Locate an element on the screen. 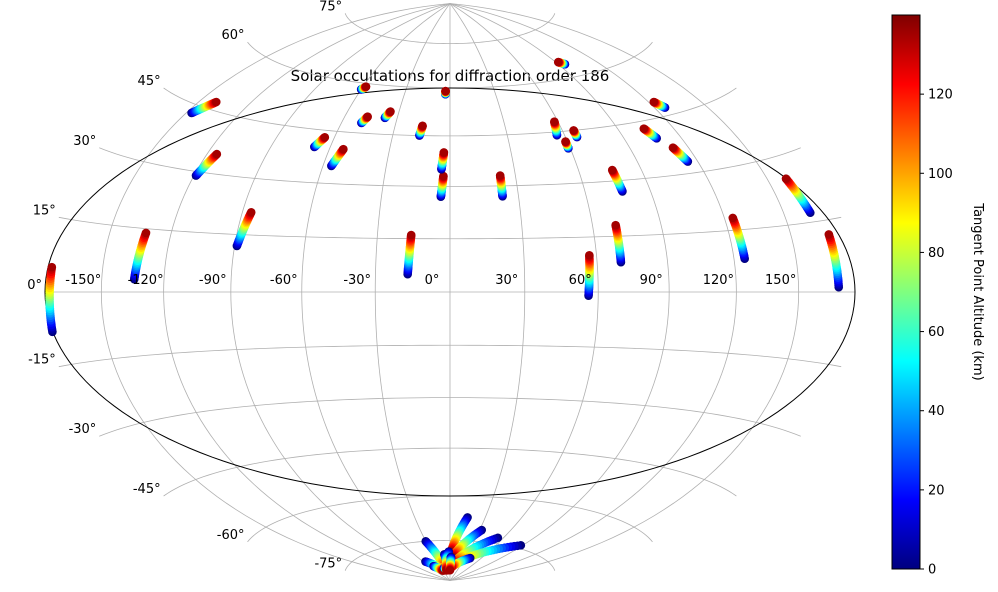 Image resolution: width=998 pixels, height=592 pixels. lon-tick-label: 60° is located at coordinates (580, 280).